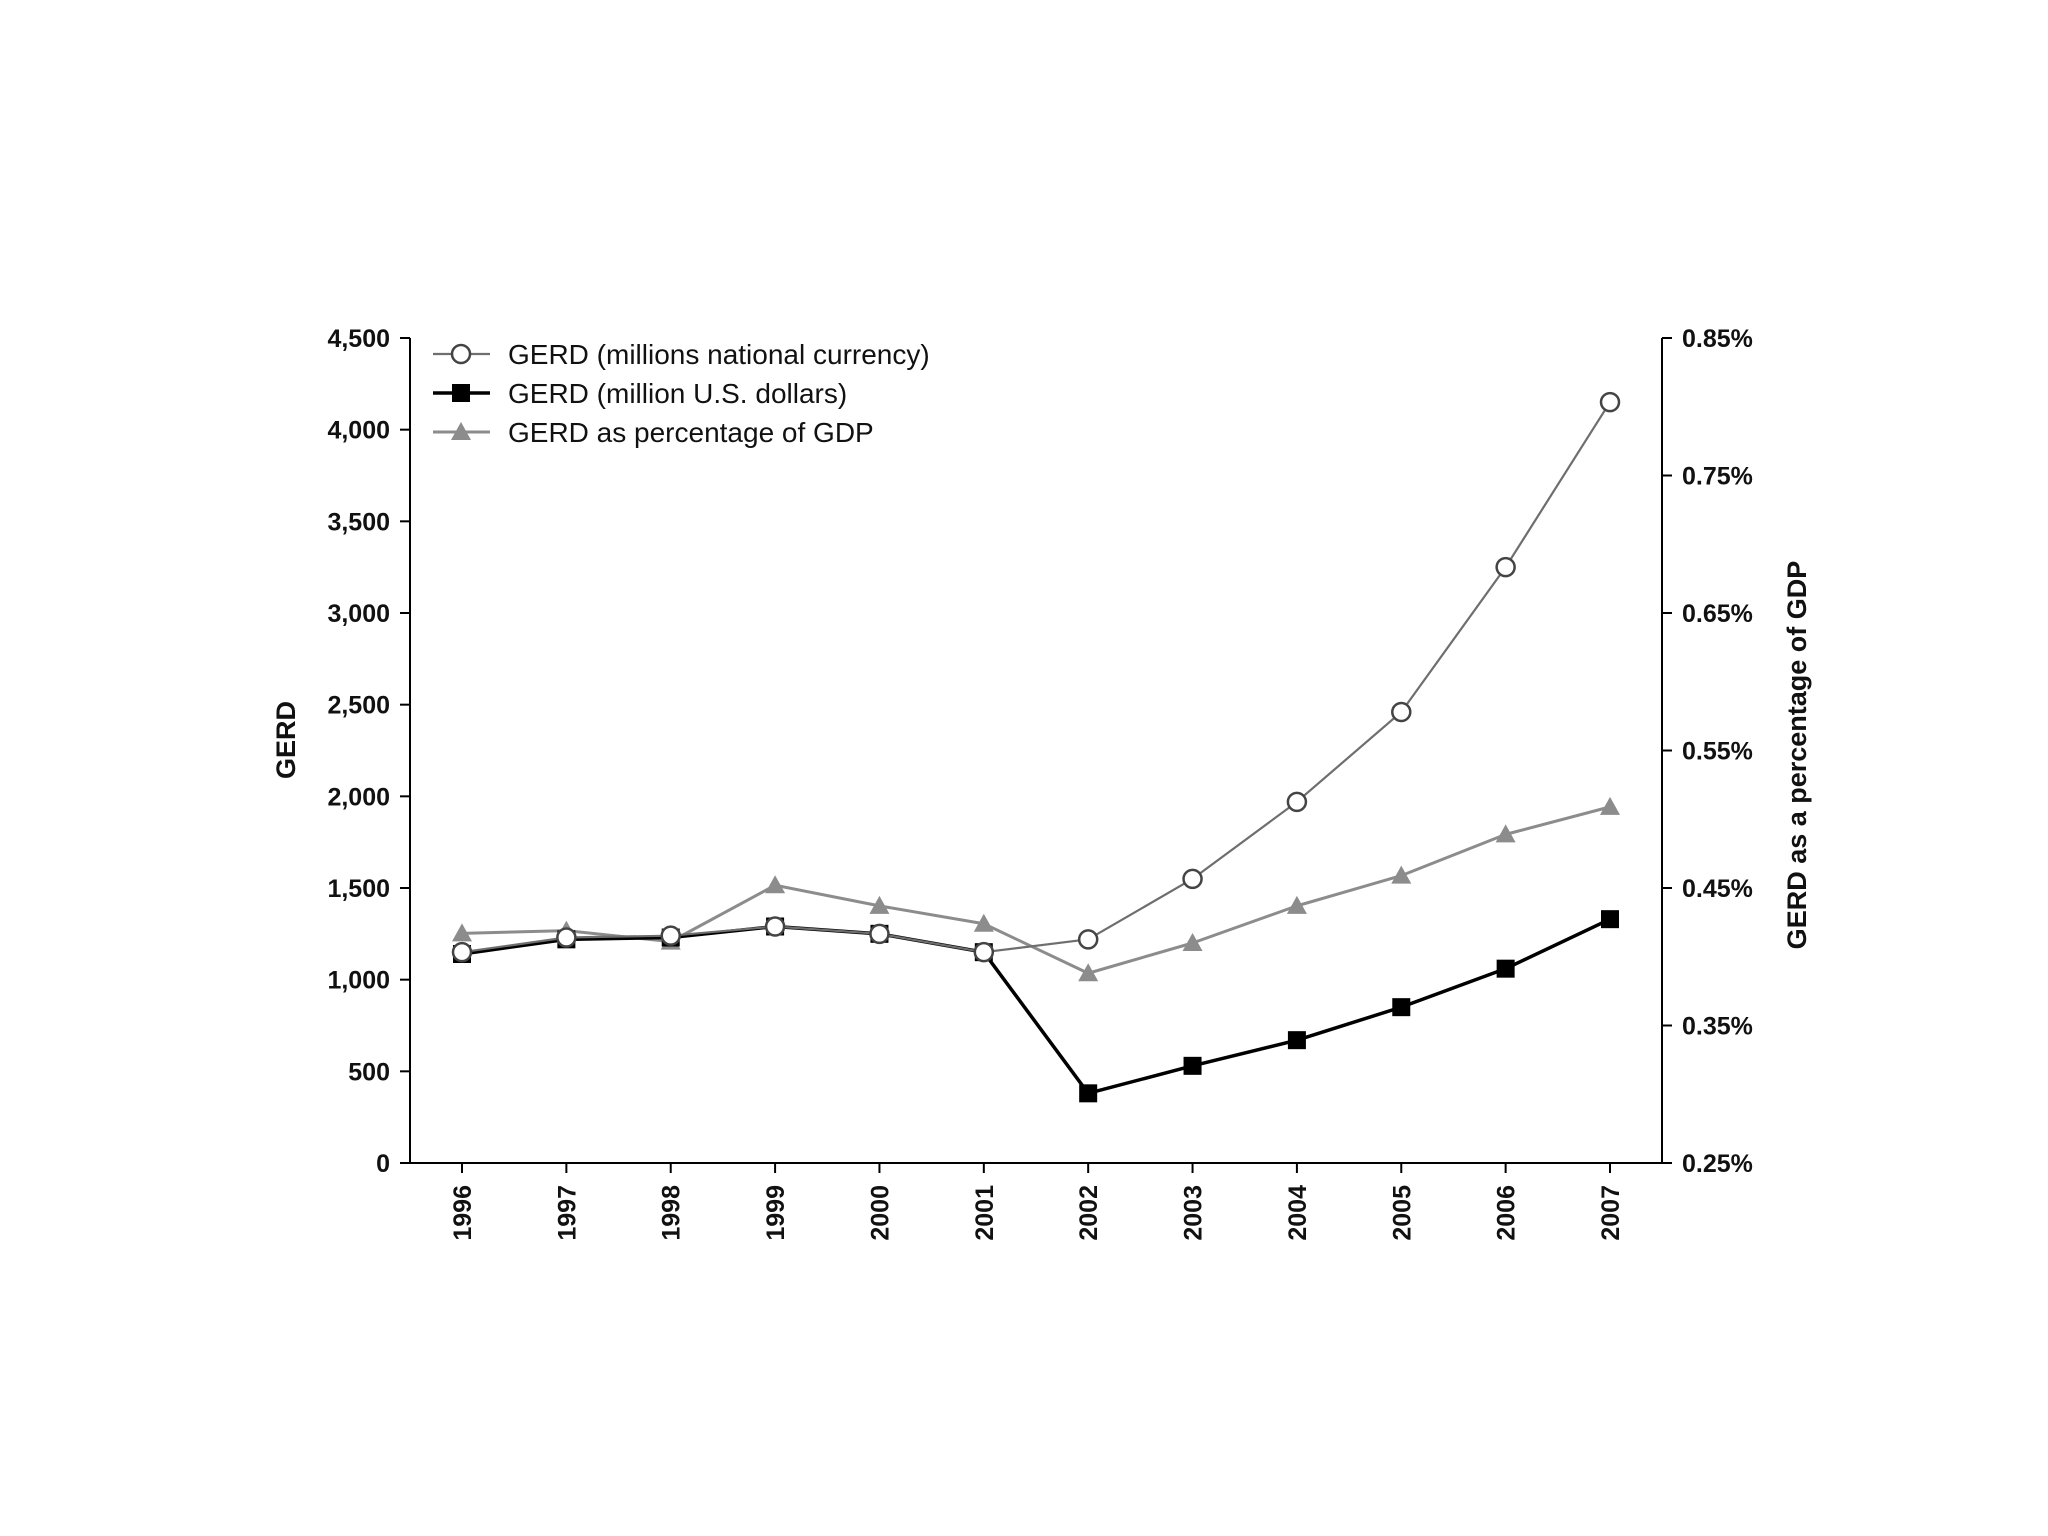 This screenshot has width=2048, height=1536. I want to click on x-tick-label: 2002, so click(1089, 1213).